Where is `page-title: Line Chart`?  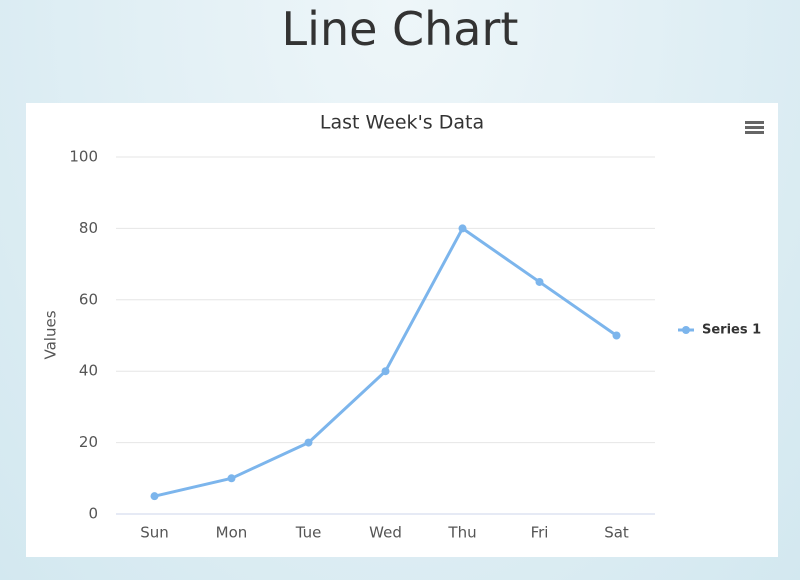 page-title: Line Chart is located at coordinates (400, 29).